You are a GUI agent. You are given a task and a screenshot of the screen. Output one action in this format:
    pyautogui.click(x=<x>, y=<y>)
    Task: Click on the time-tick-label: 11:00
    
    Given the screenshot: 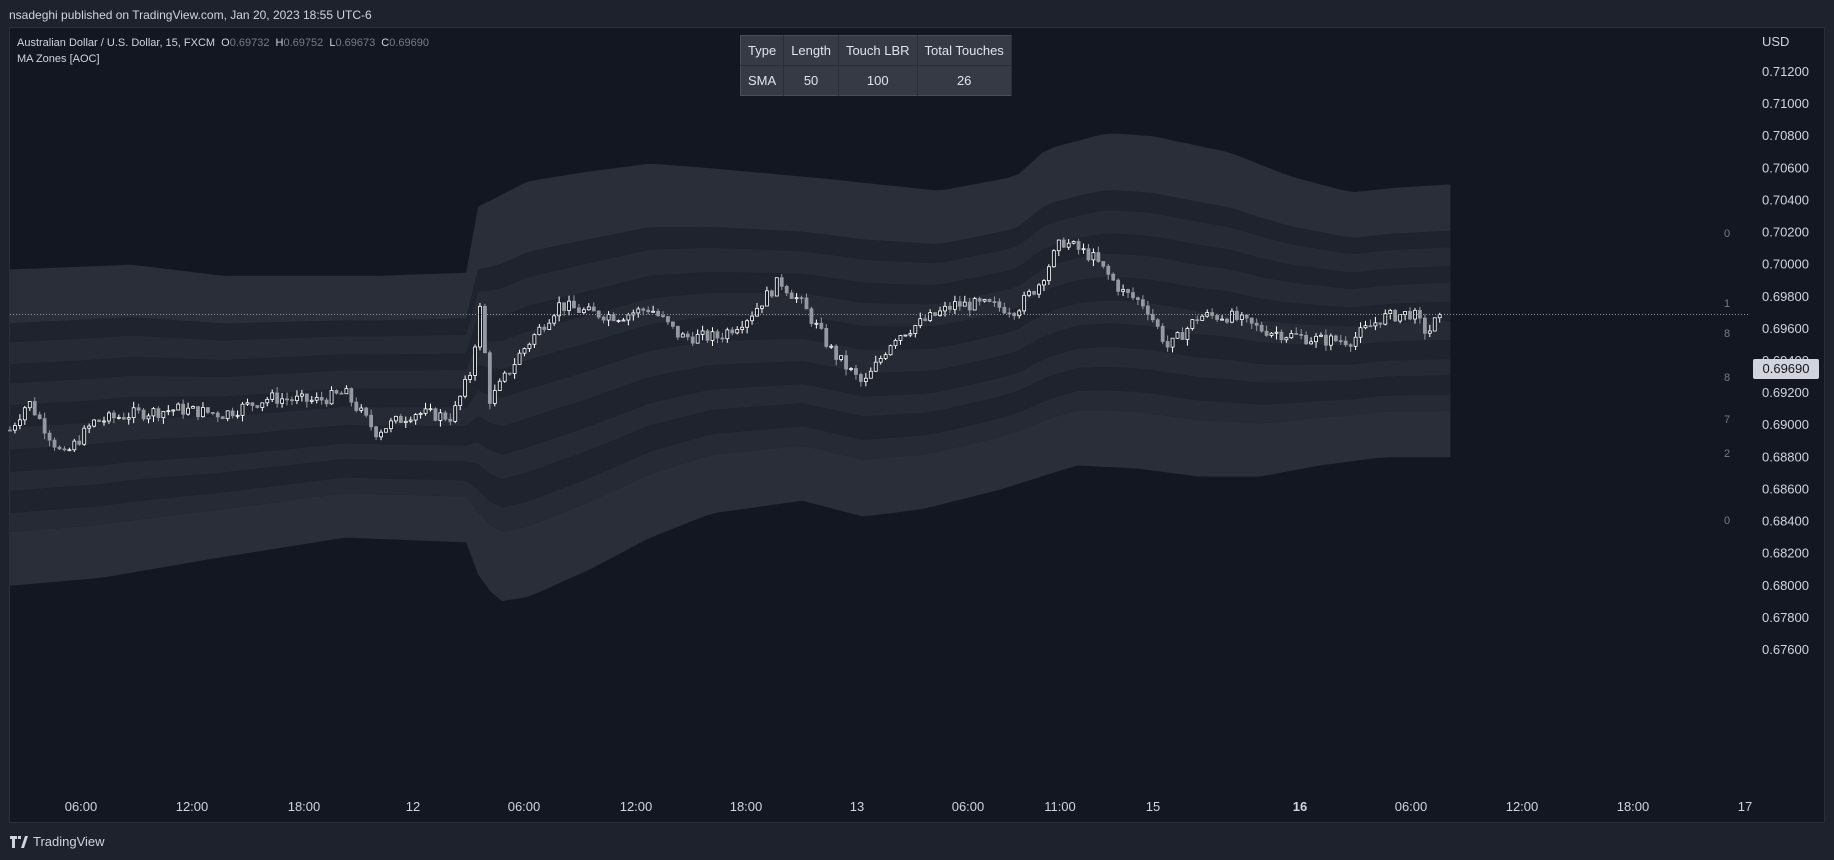 What is the action you would take?
    pyautogui.click(x=1060, y=806)
    